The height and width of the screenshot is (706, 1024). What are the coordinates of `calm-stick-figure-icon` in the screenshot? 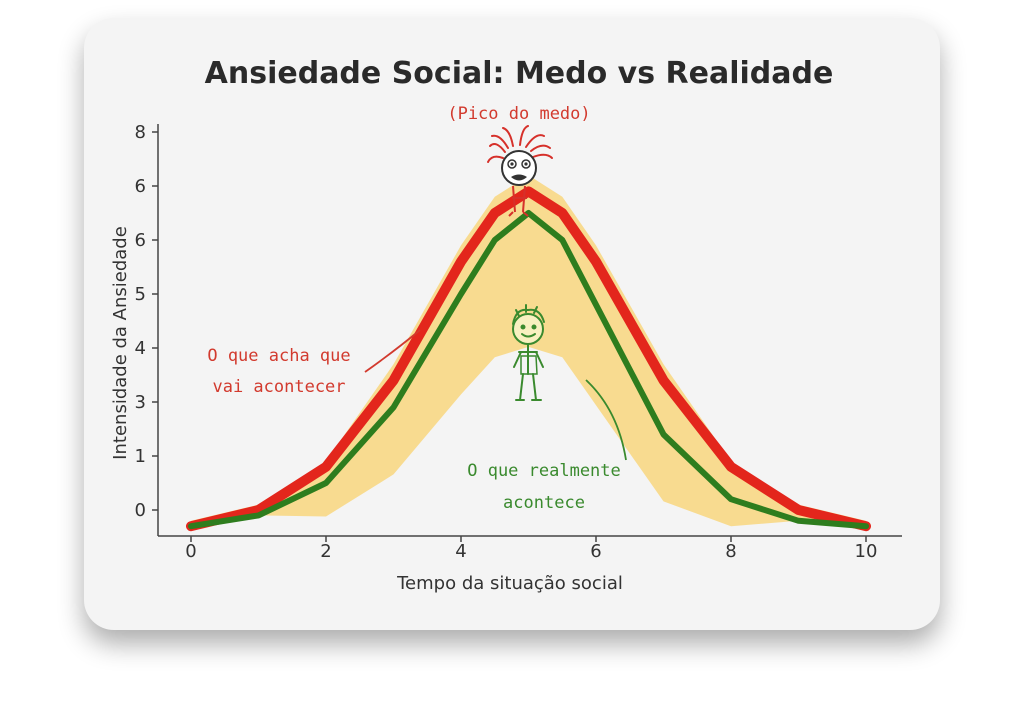 It's located at (528, 352).